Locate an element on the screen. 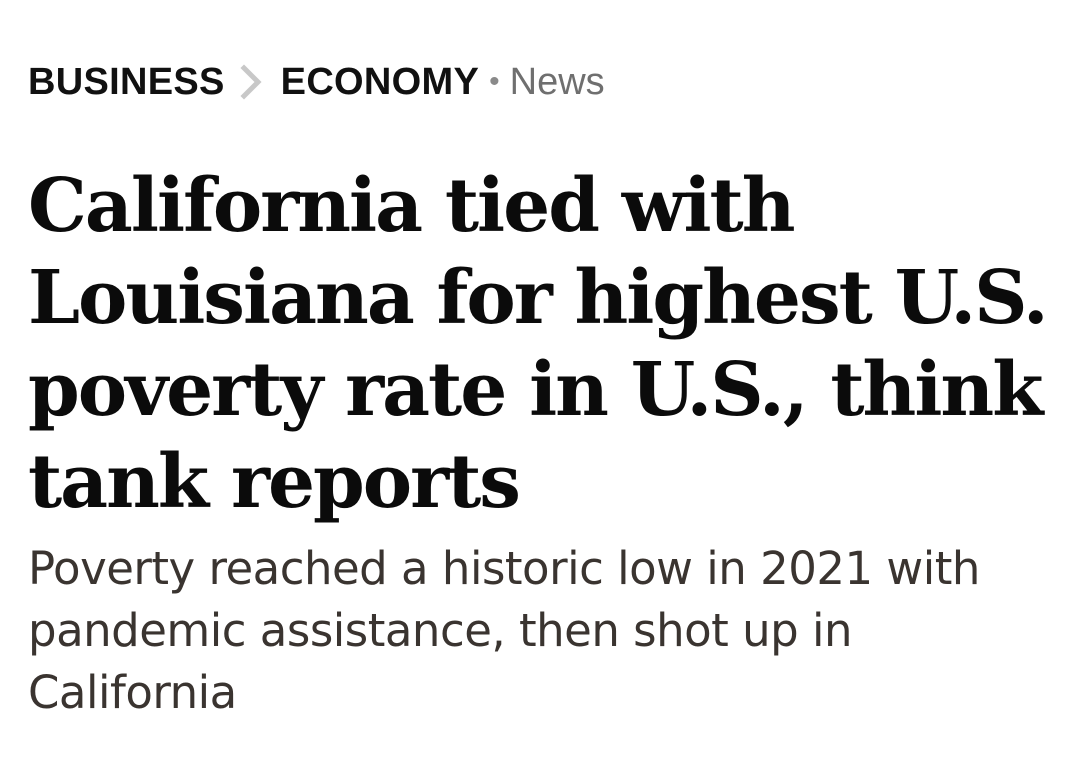 Image resolution: width=1080 pixels, height=772 pixels. breadcrumb-economy-link: ECONOMY is located at coordinates (380, 81).